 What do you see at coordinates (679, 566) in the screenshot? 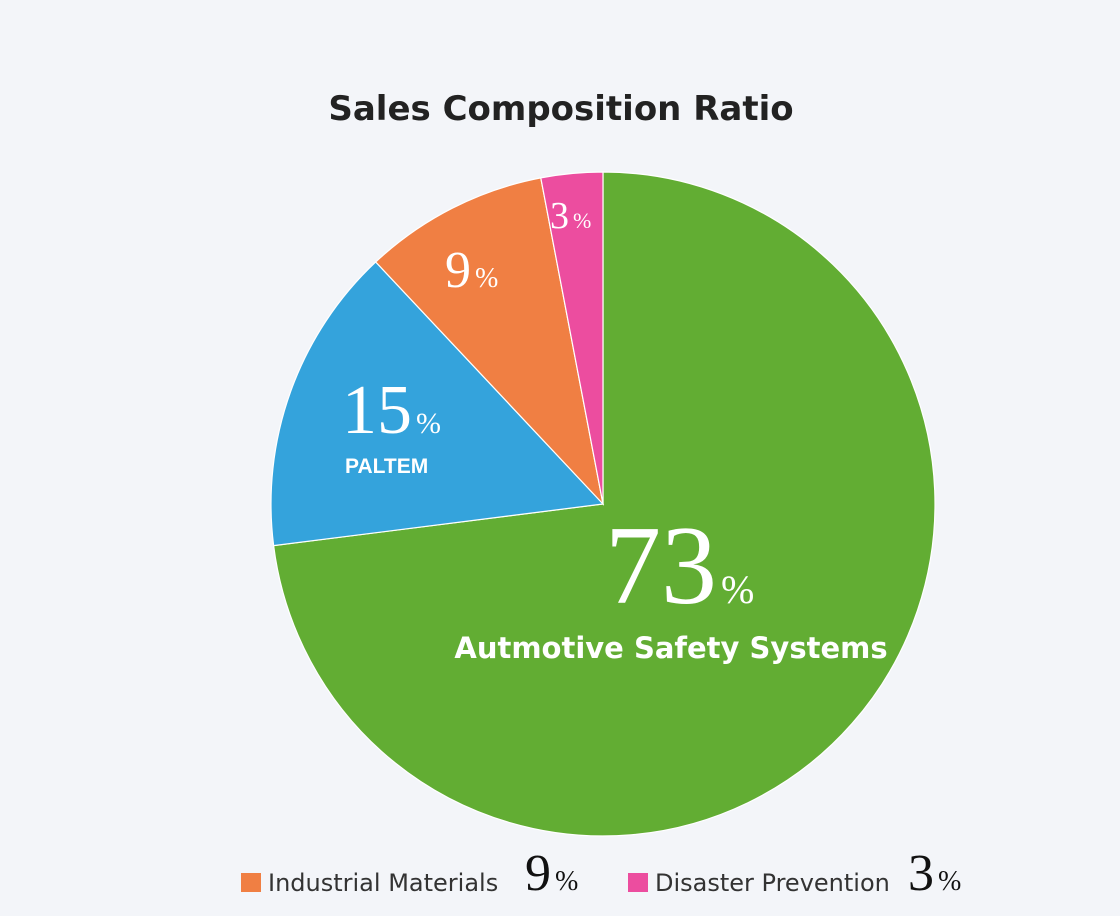
I see `slice-value-label: 73%` at bounding box center [679, 566].